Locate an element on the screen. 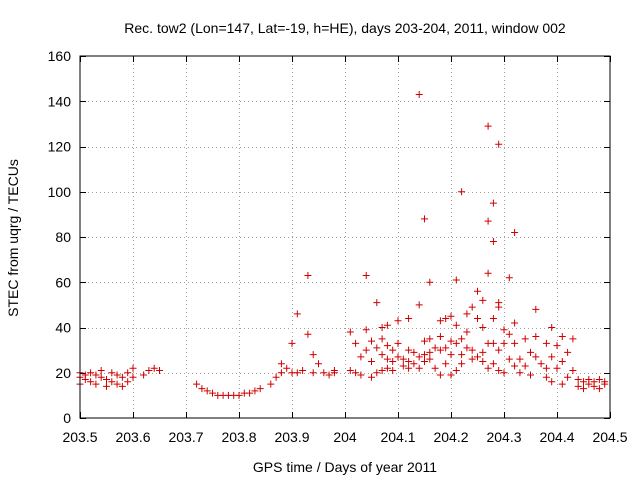  y-tick-labels: 0 20 40 60 80 100 120 140 160 is located at coordinates (60, 237).